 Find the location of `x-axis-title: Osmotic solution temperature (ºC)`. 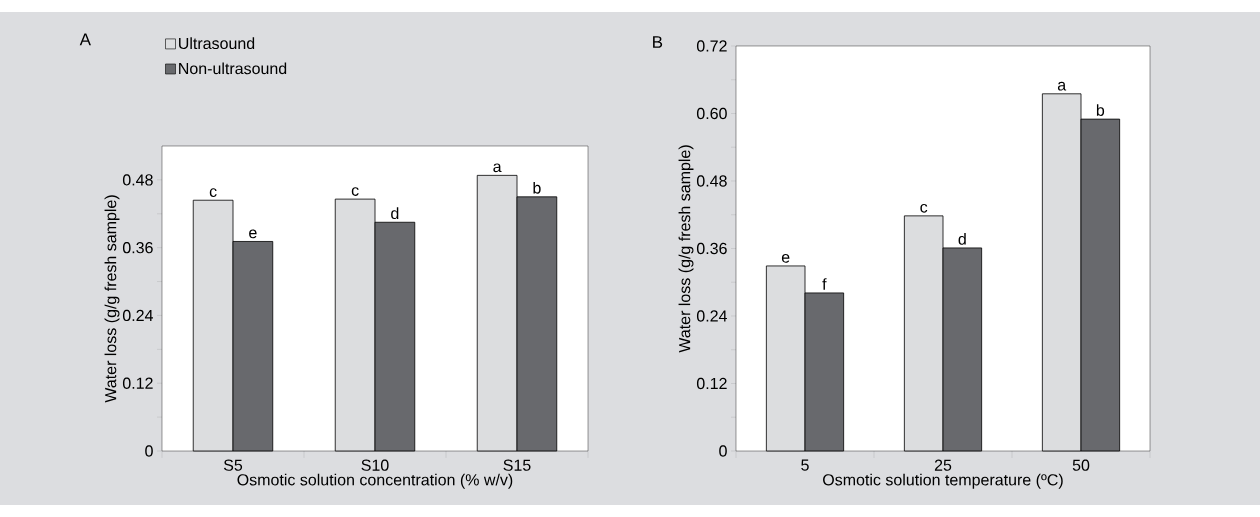

x-axis-title: Osmotic solution temperature (ºC) is located at coordinates (943, 481).